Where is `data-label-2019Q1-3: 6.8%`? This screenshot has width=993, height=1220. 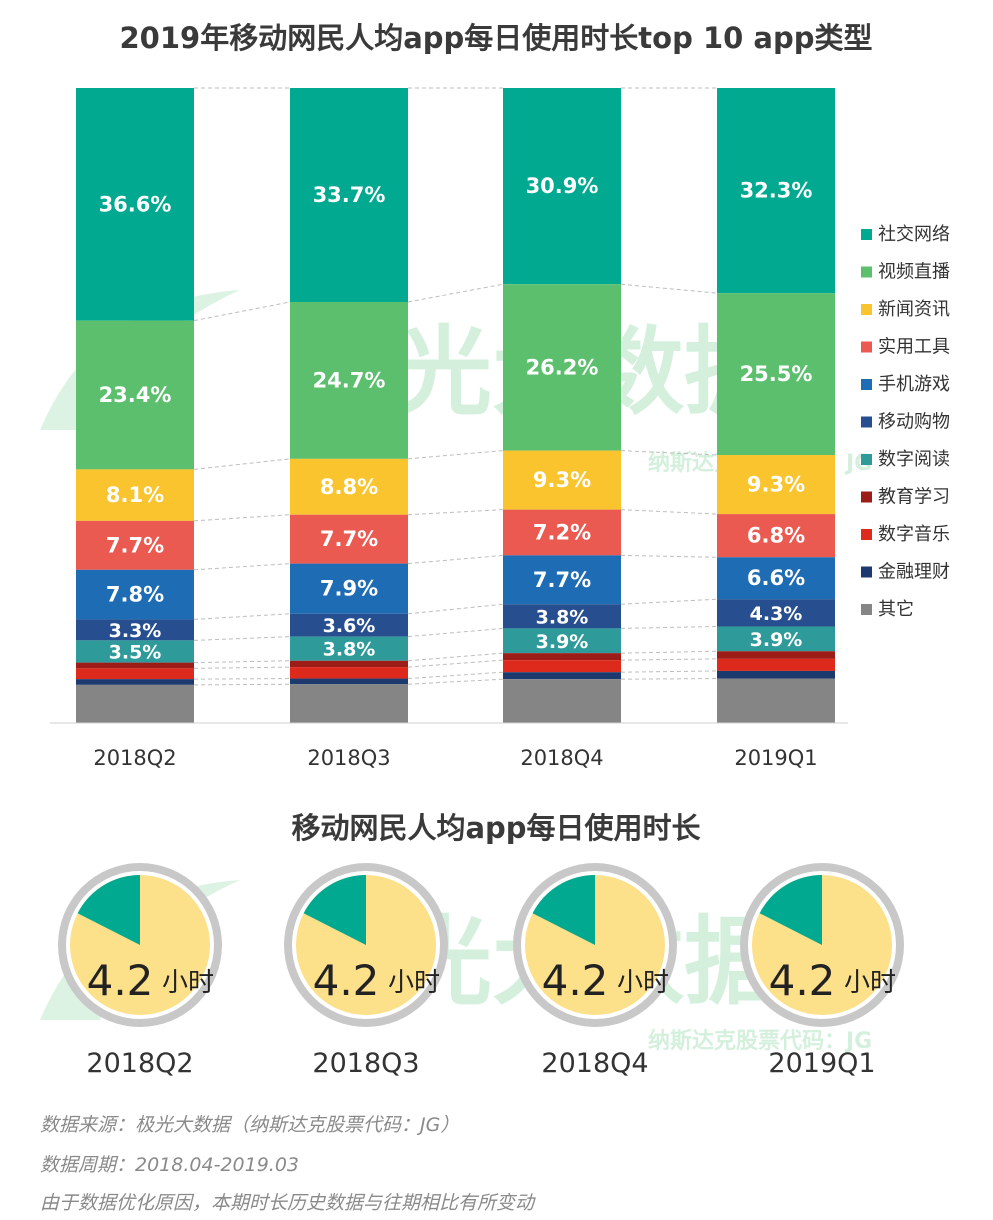 data-label-2019Q1-3: 6.8% is located at coordinates (776, 536).